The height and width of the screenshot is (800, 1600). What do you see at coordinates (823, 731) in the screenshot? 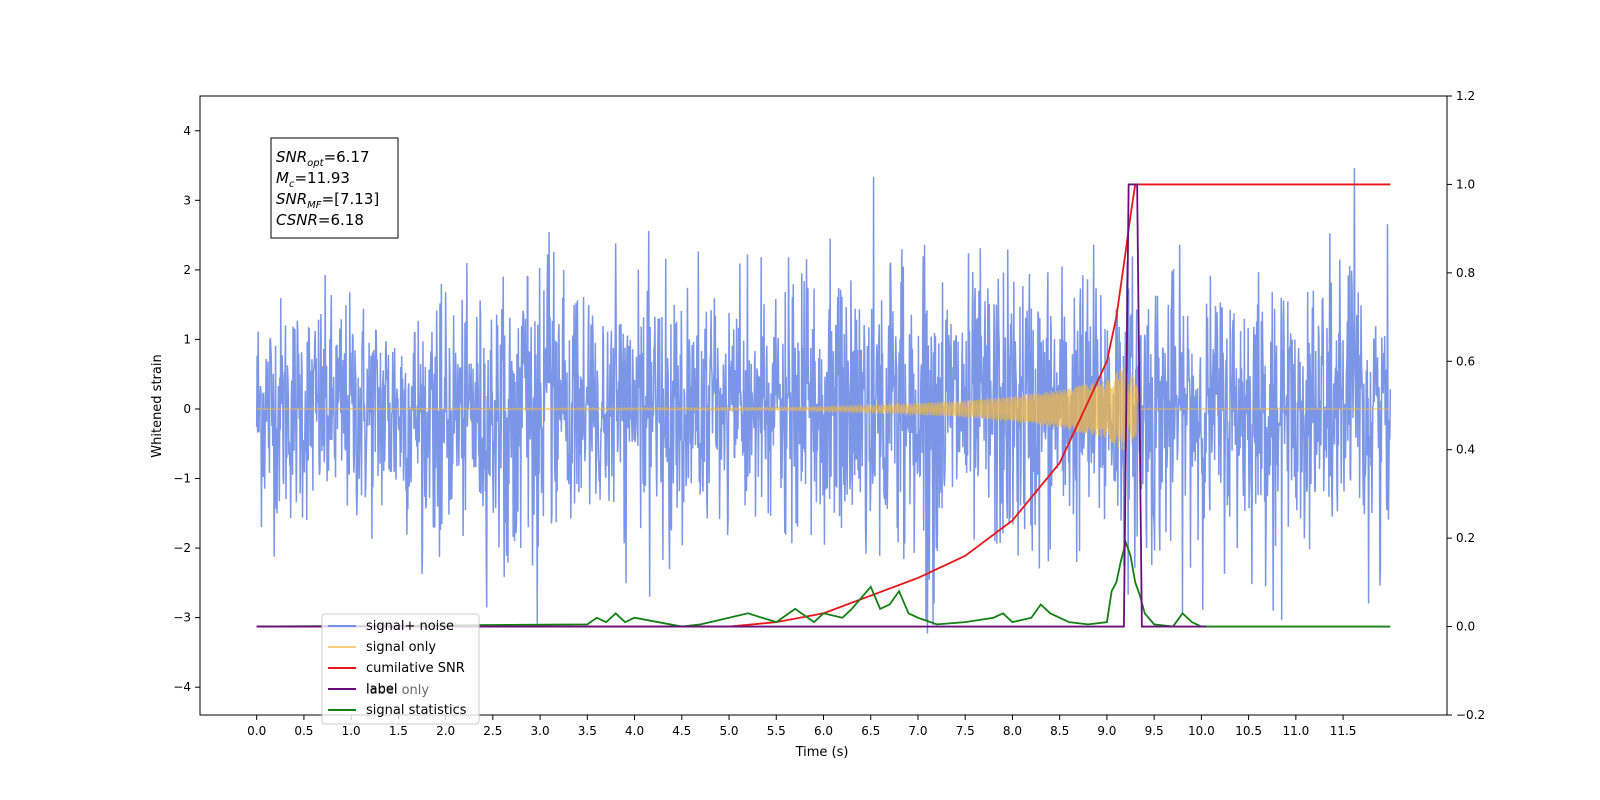
I see `x-tick-label: 6.0` at bounding box center [823, 731].